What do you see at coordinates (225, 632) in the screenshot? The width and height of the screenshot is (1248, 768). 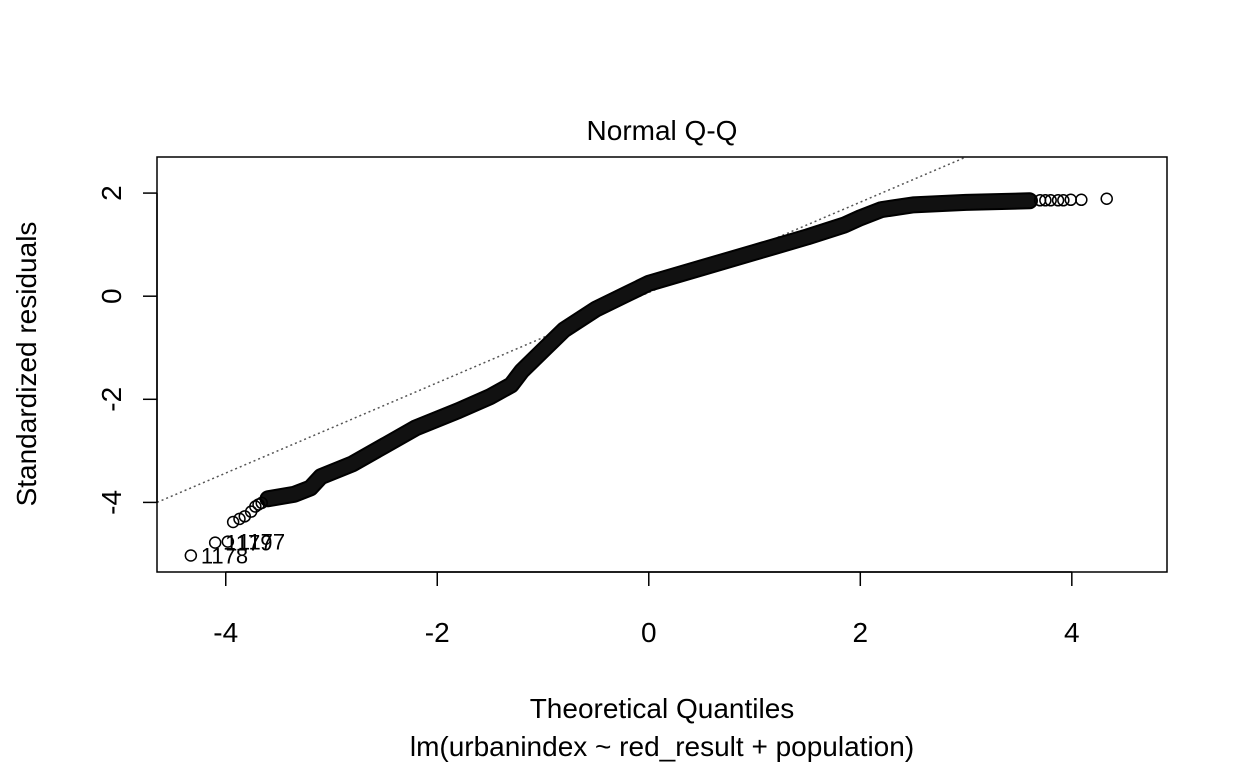 I see `x-tick-label: -4` at bounding box center [225, 632].